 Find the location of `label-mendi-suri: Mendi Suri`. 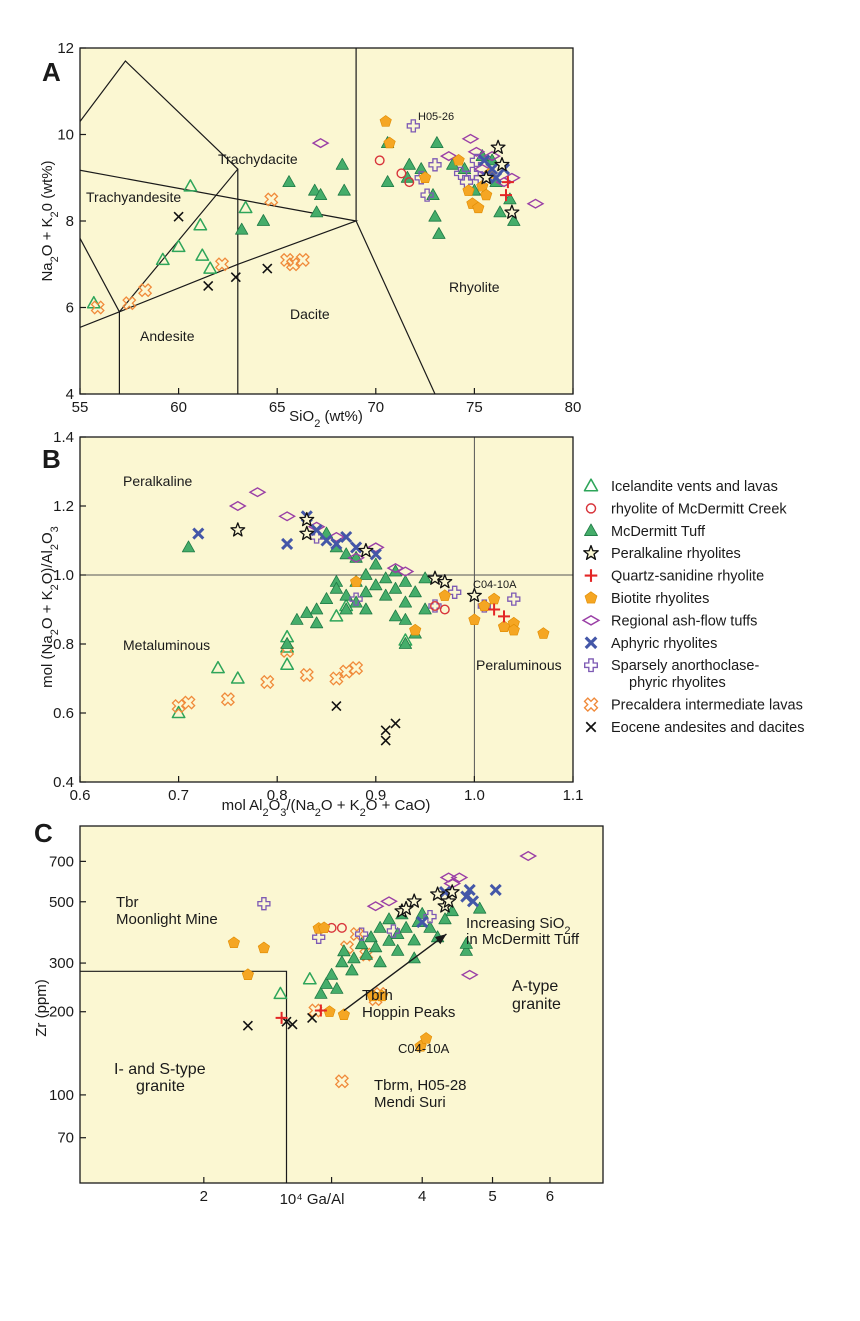

label-mendi-suri: Mendi Suri is located at coordinates (410, 1102).